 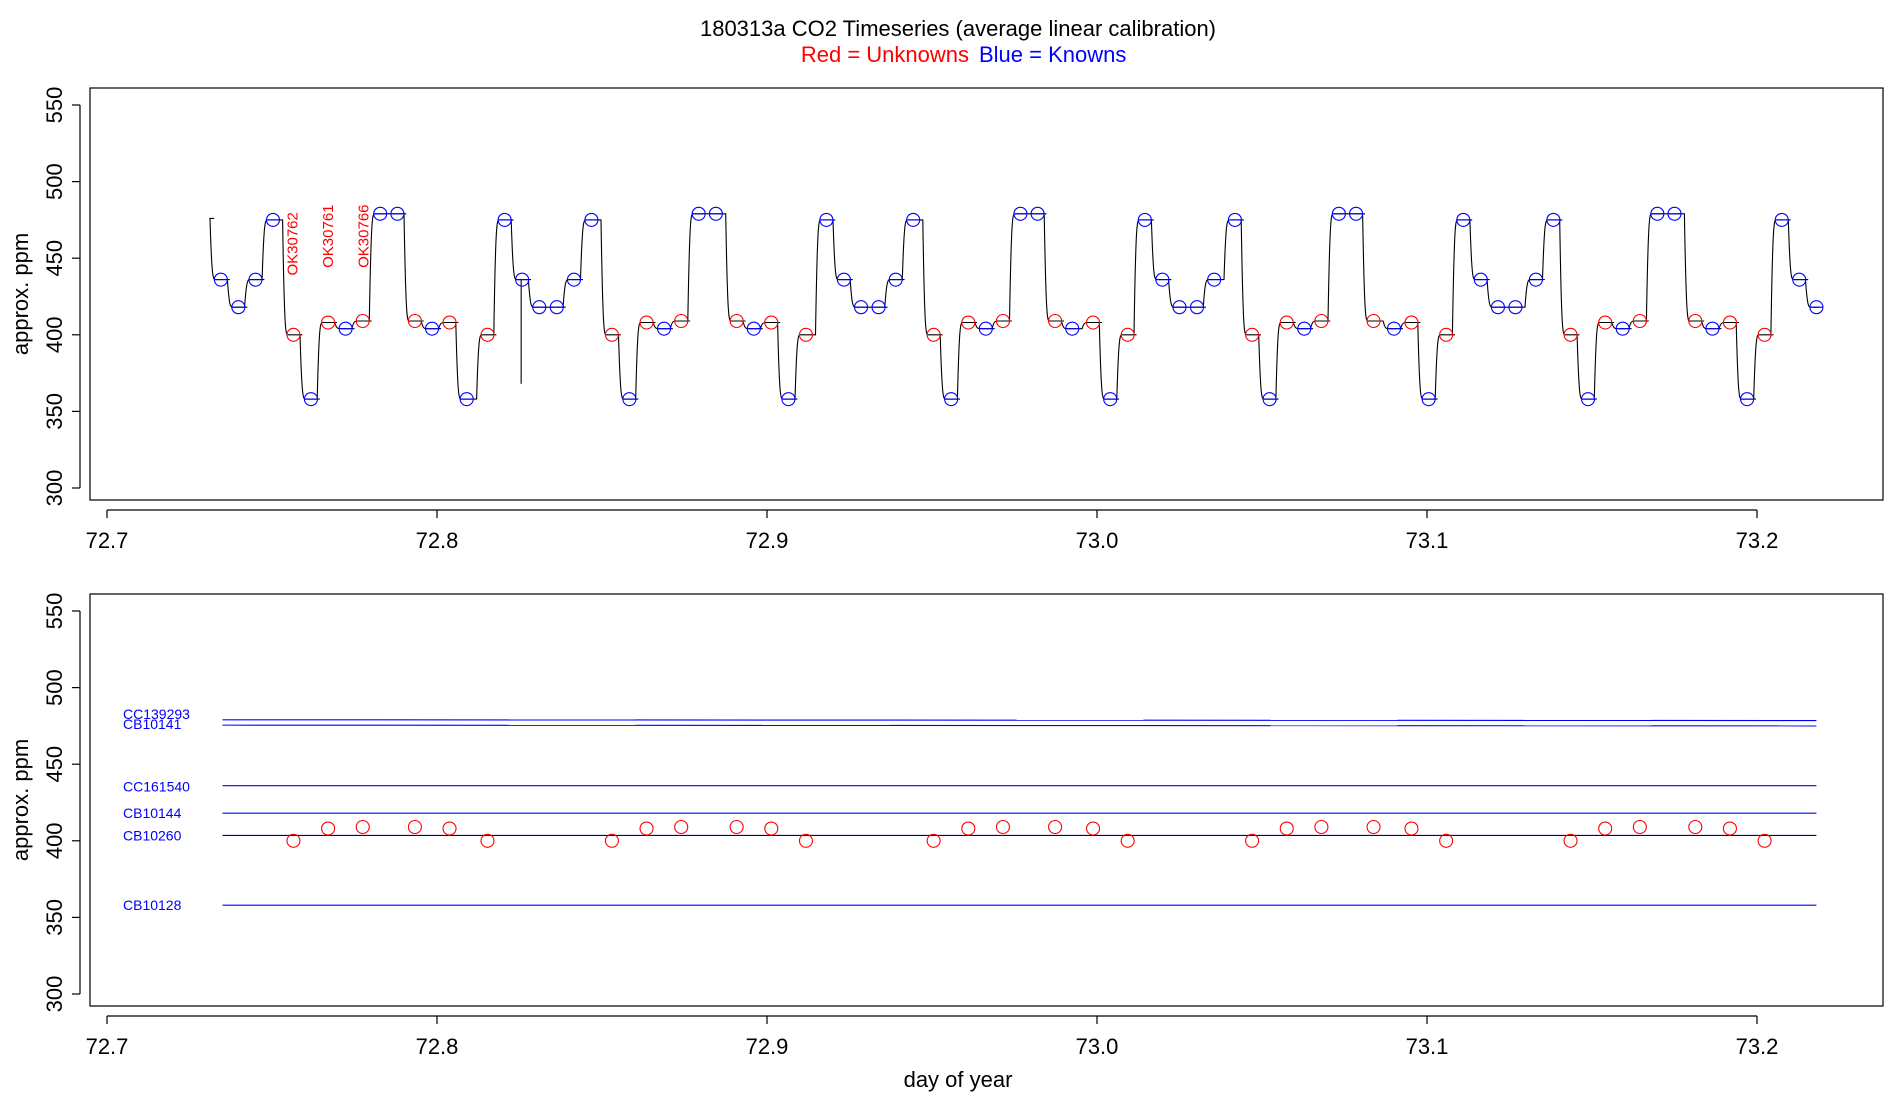 I want to click on legend-knowns: Blue = Knowns, so click(x=1052, y=54).